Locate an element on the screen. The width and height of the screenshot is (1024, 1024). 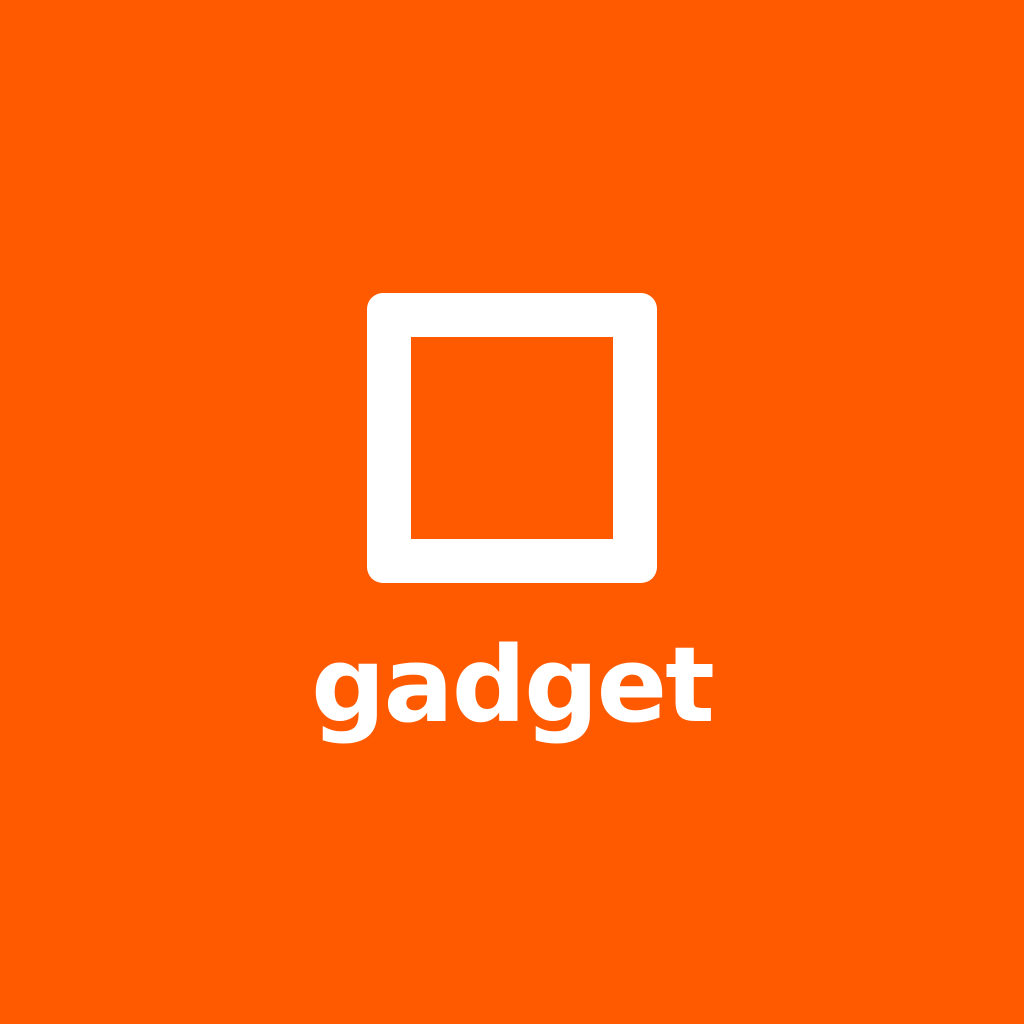
brand-wordmark: gadget is located at coordinates (513, 685).